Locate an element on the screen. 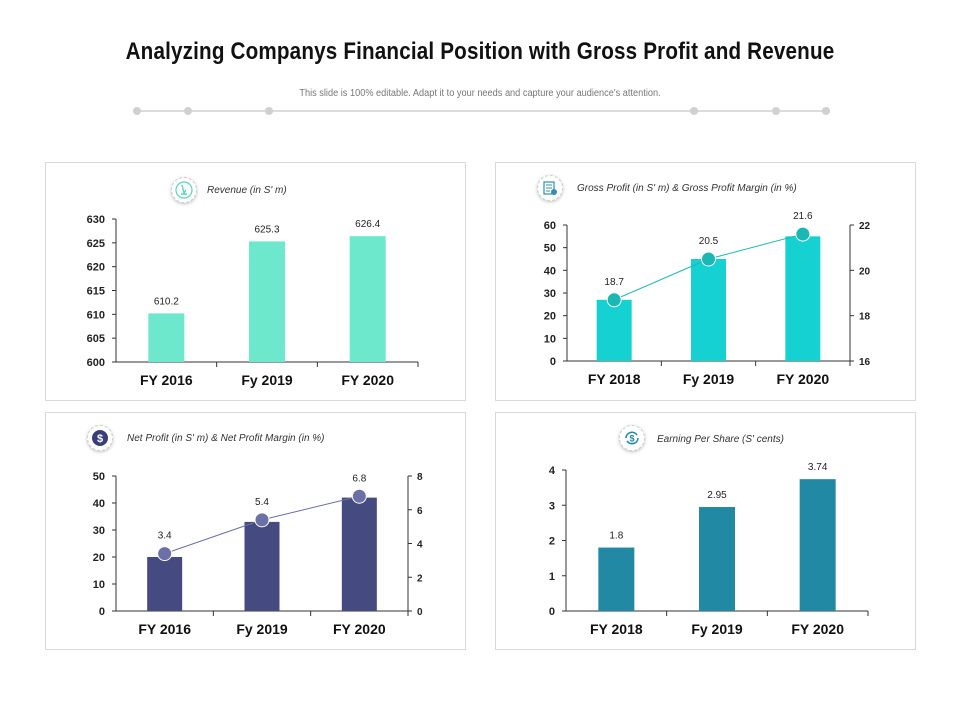 The height and width of the screenshot is (720, 960). data-label: 610.2 is located at coordinates (166, 301).